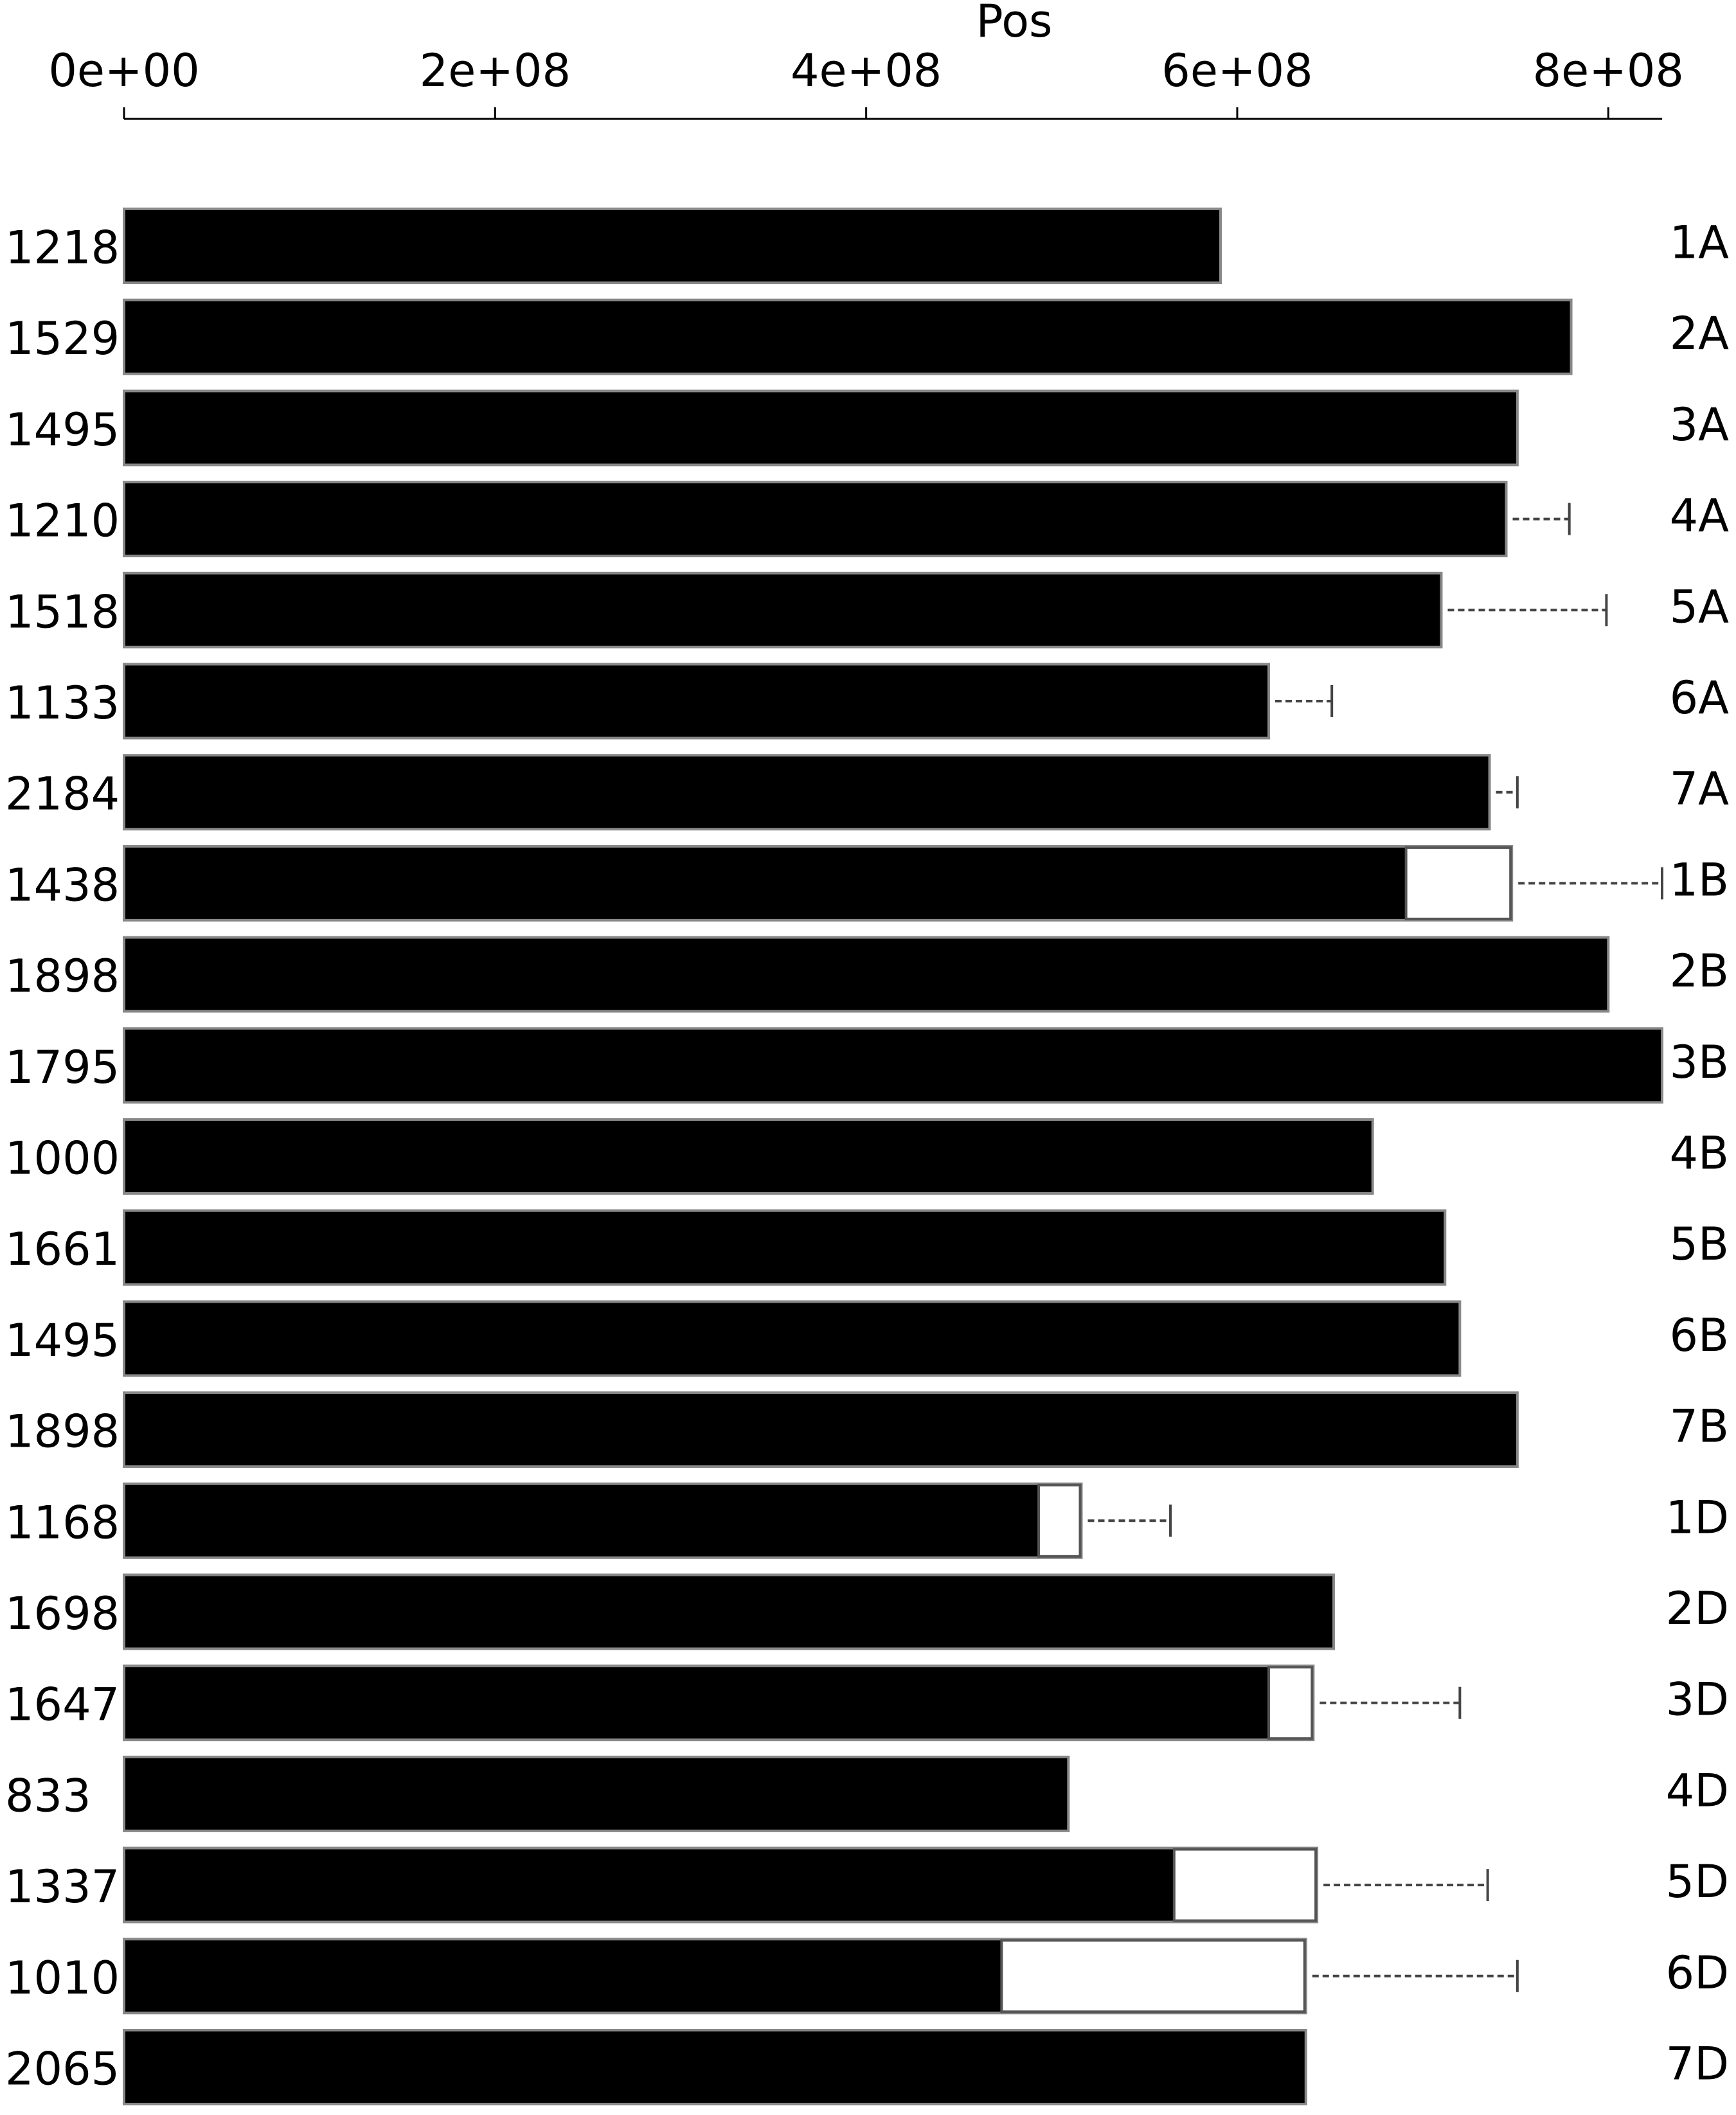  Describe the element at coordinates (1700, 243) in the screenshot. I see `chromosome-label: 1A` at that location.